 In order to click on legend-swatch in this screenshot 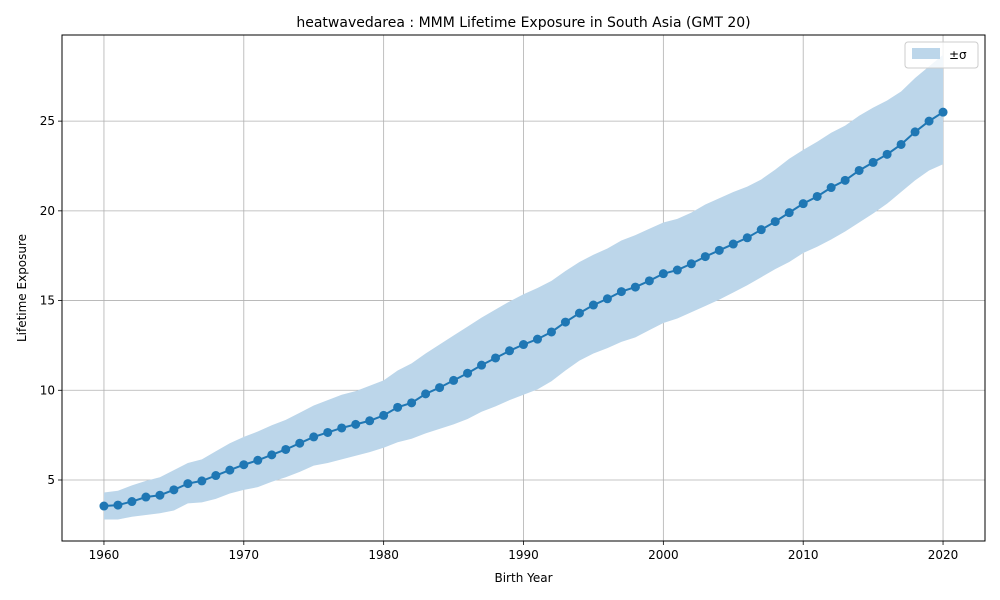, I will do `click(926, 53)`.